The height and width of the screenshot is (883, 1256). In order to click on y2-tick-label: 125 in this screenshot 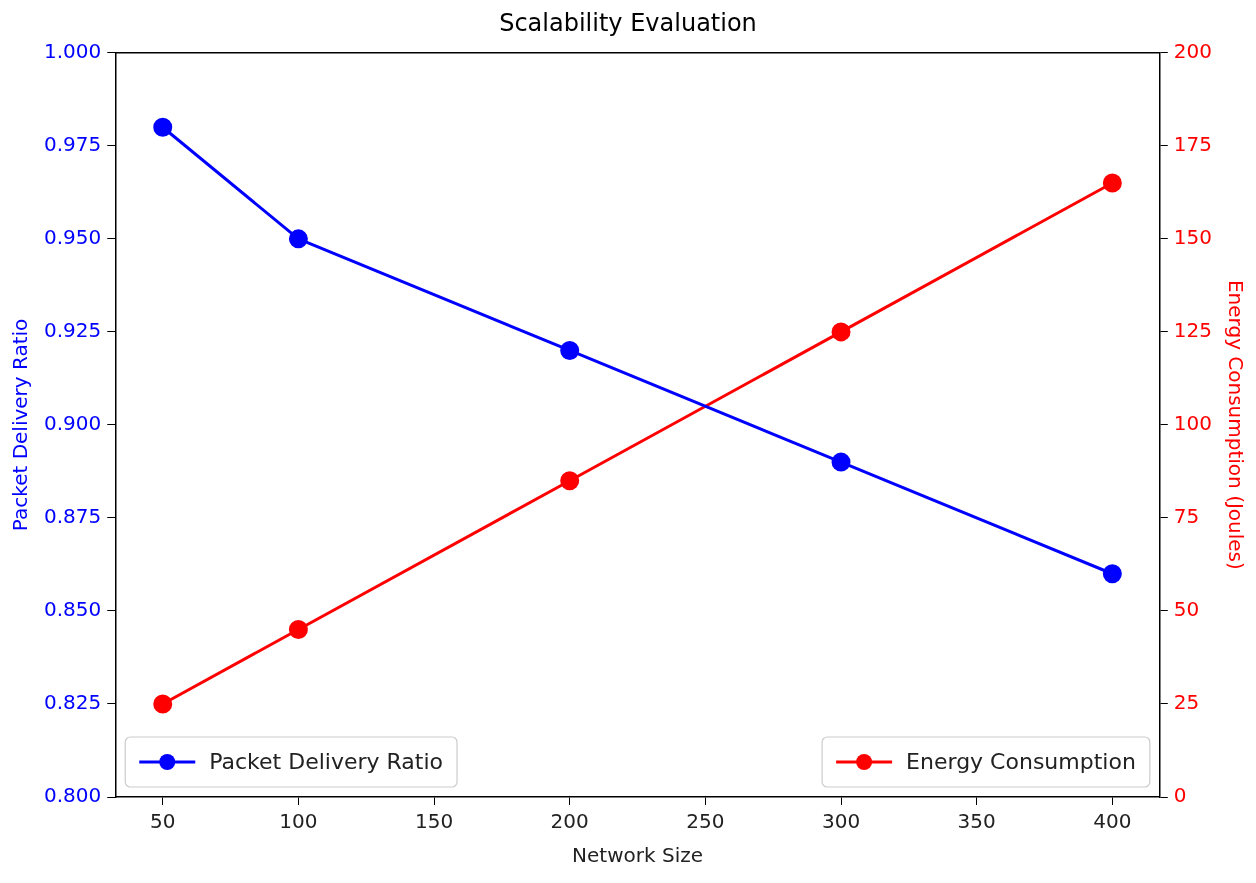, I will do `click(1193, 330)`.